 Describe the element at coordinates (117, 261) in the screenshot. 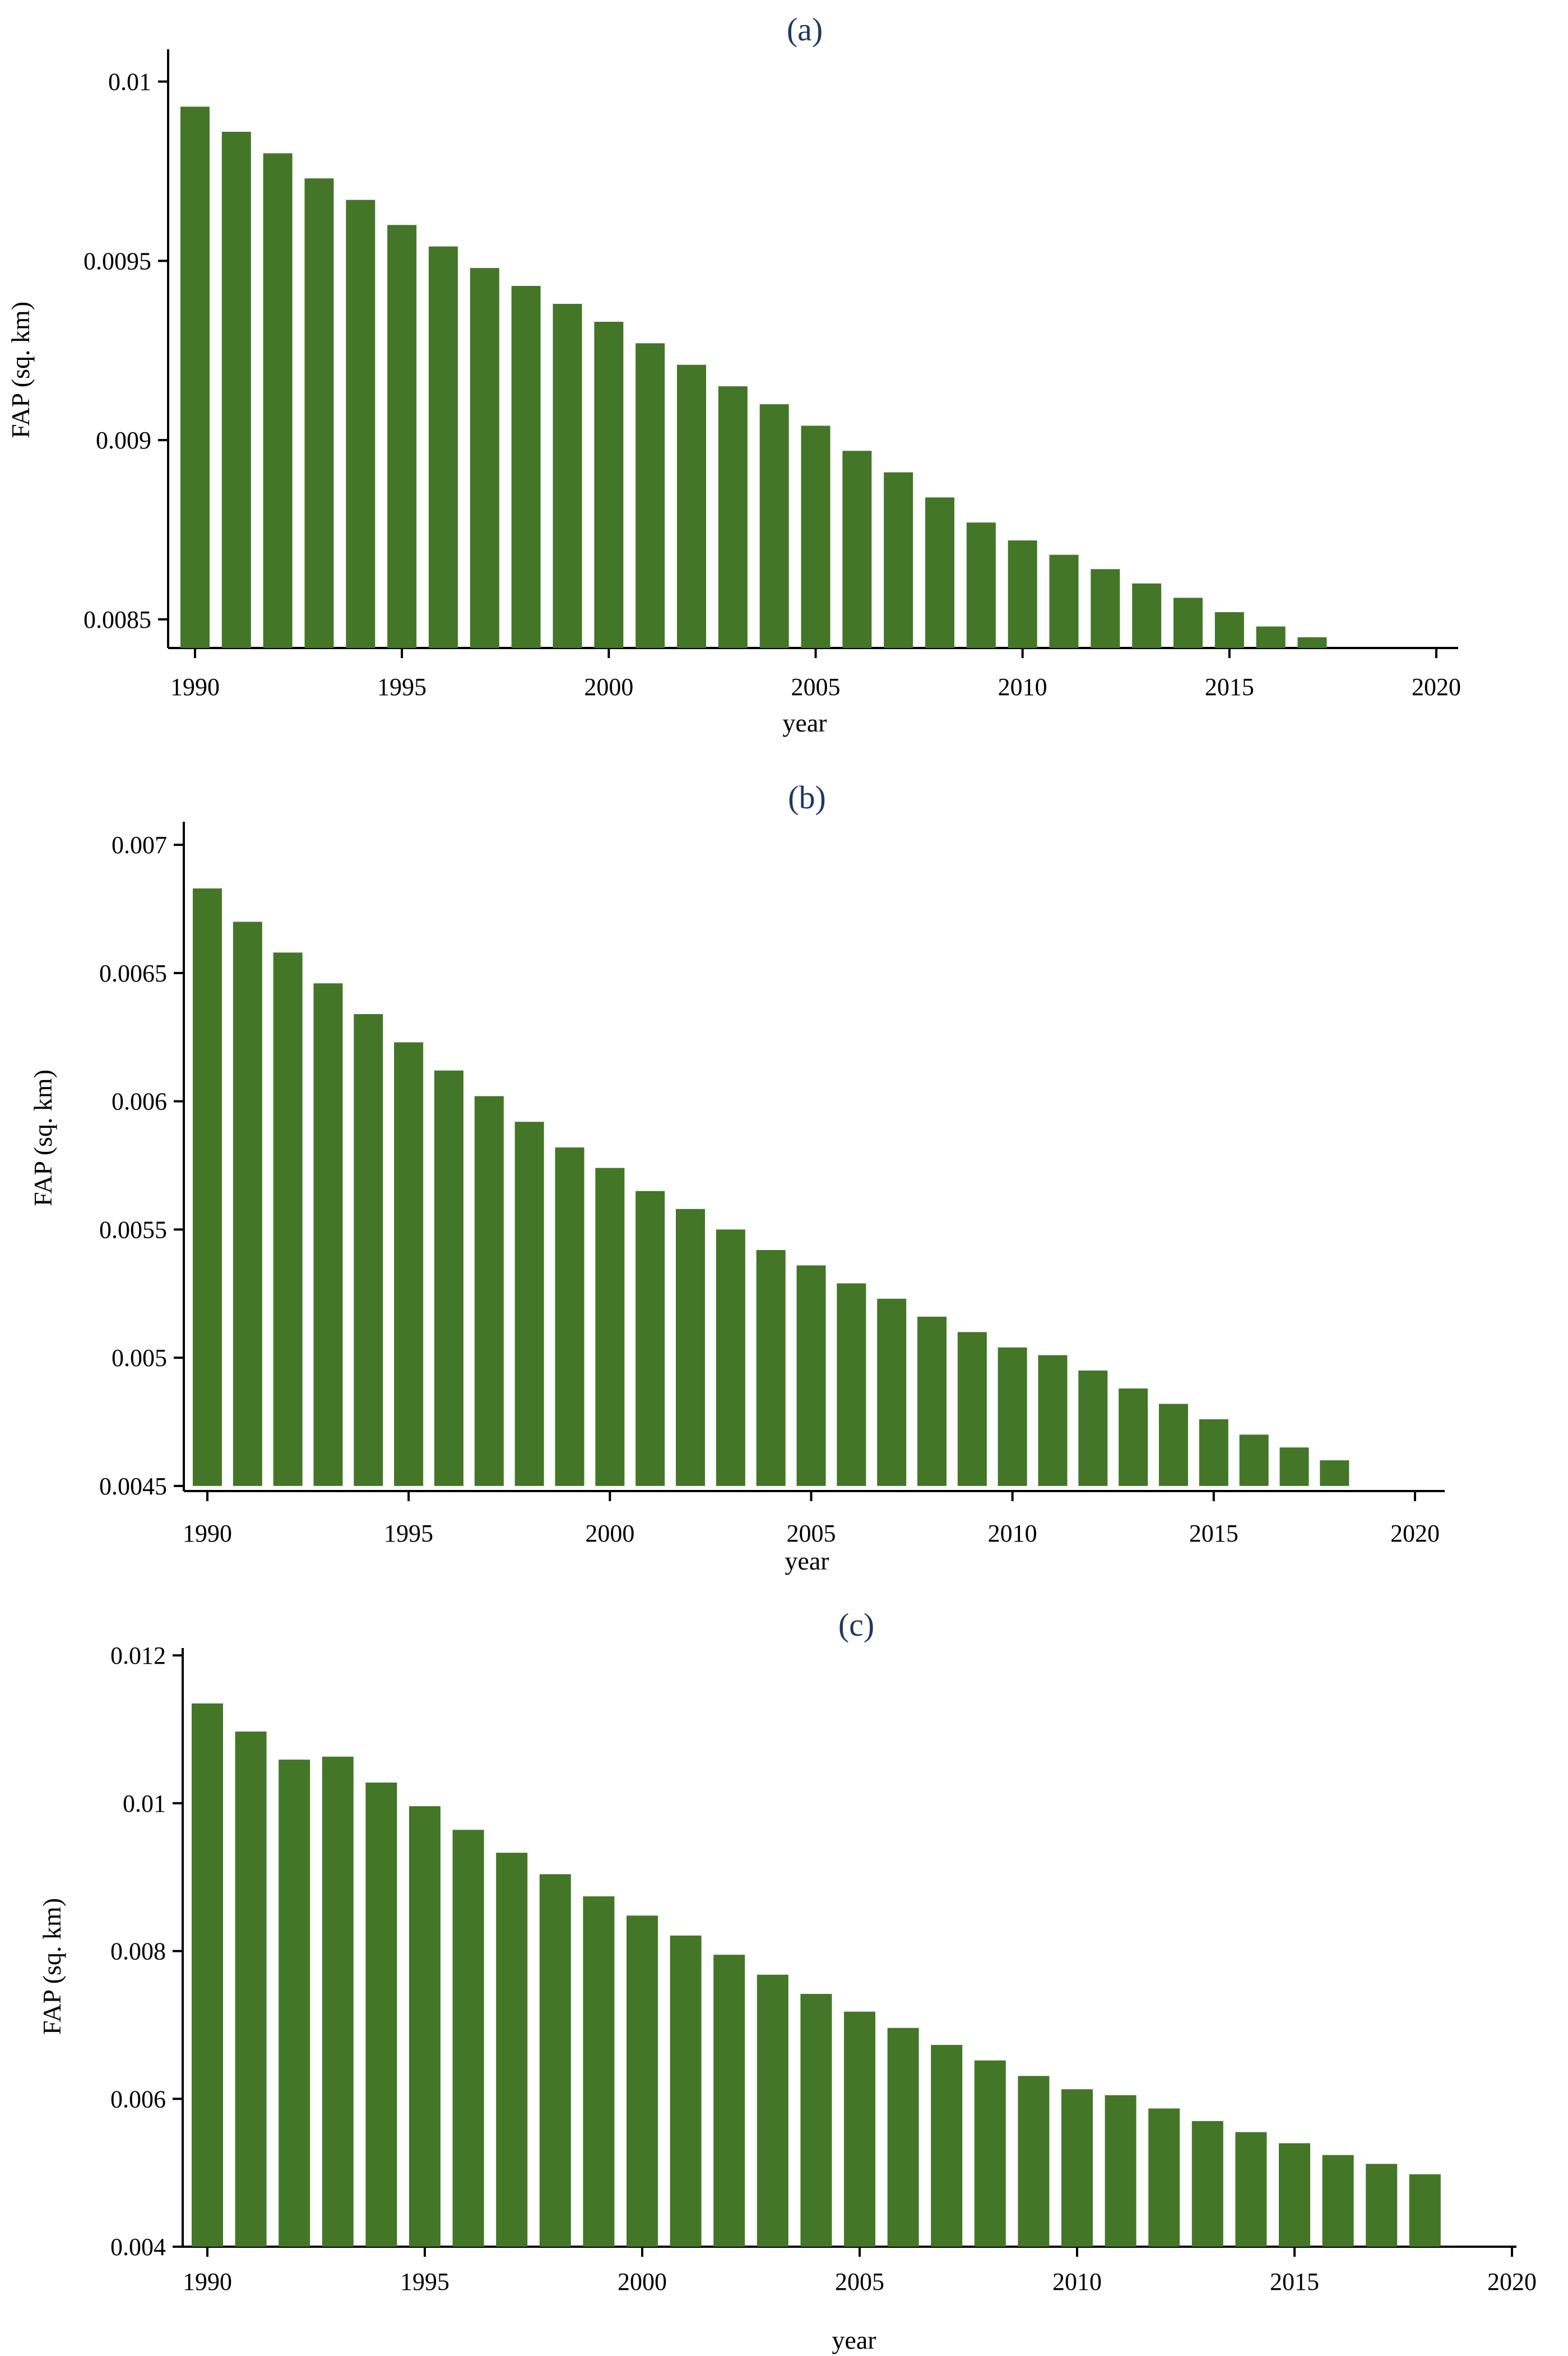

I see `y-tick-label: 0.0095` at that location.